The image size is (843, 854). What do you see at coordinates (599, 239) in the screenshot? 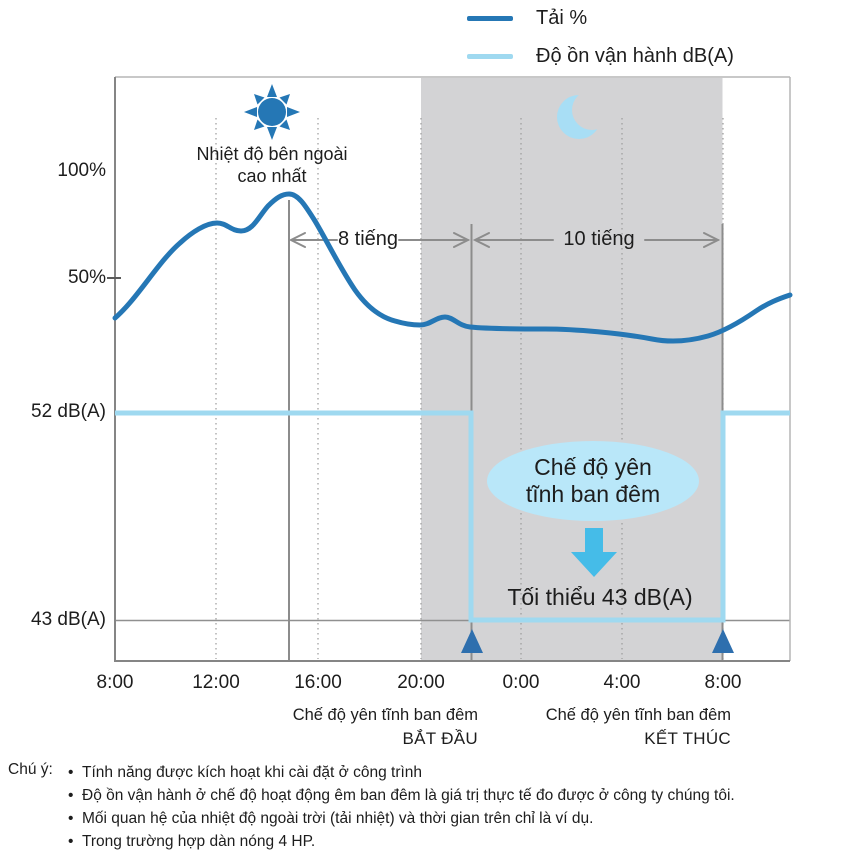
I see `duration-label-night: 10 tiếng` at bounding box center [599, 239].